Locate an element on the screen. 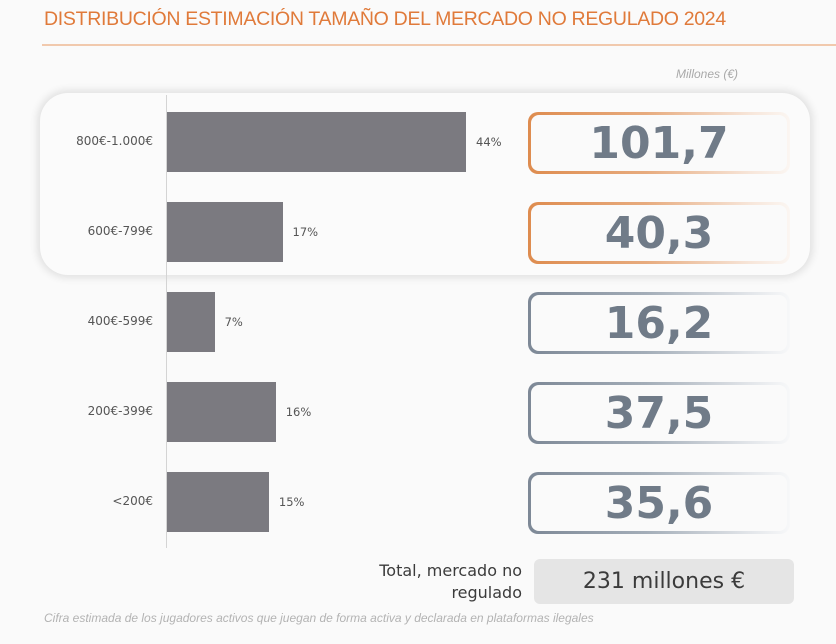 This screenshot has width=836, height=644. amount-box: 101,7 is located at coordinates (659, 143).